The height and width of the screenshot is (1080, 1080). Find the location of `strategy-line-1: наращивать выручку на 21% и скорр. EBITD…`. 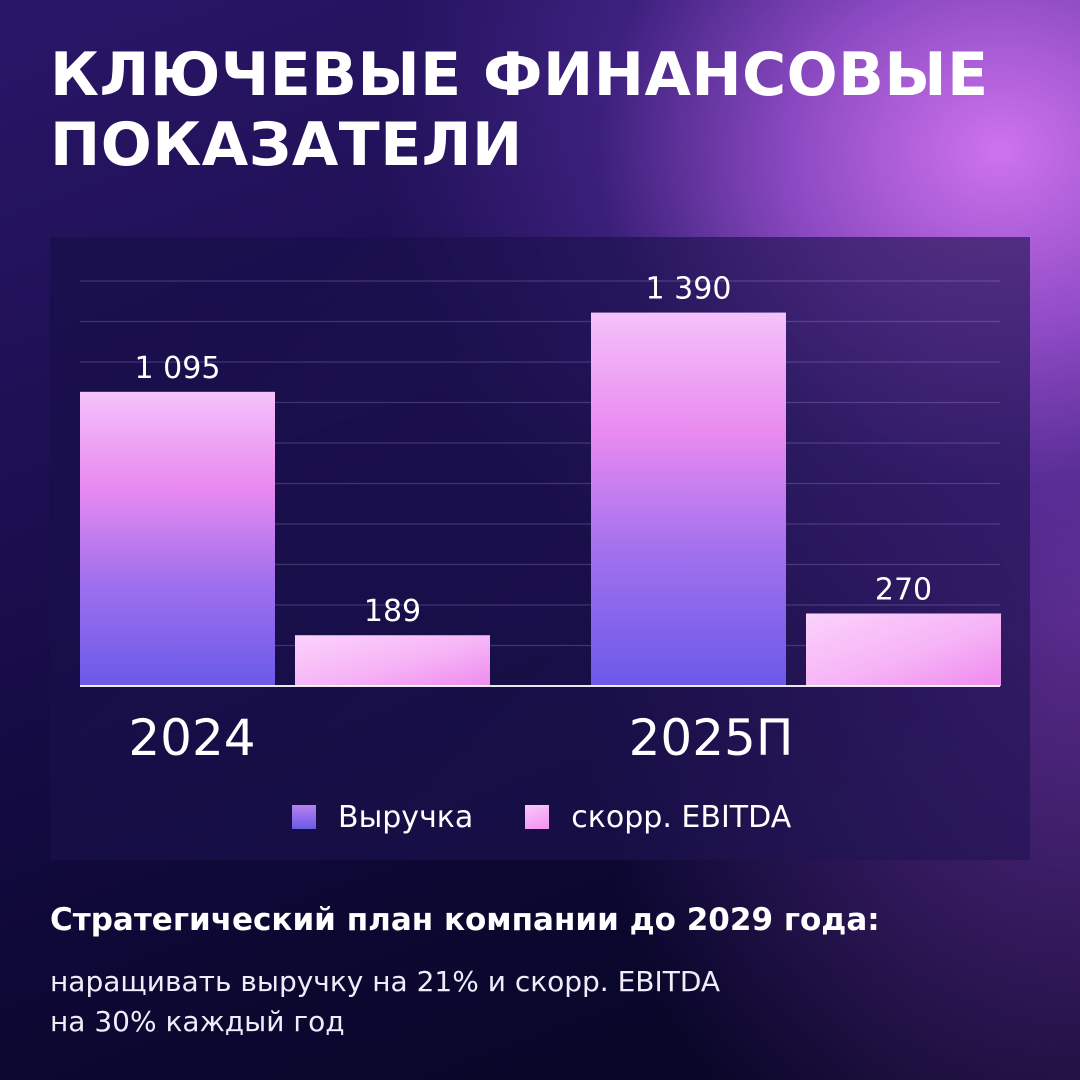

strategy-line-1: наращивать выручку на 21% и скорр. EBITD… is located at coordinates (385, 981).